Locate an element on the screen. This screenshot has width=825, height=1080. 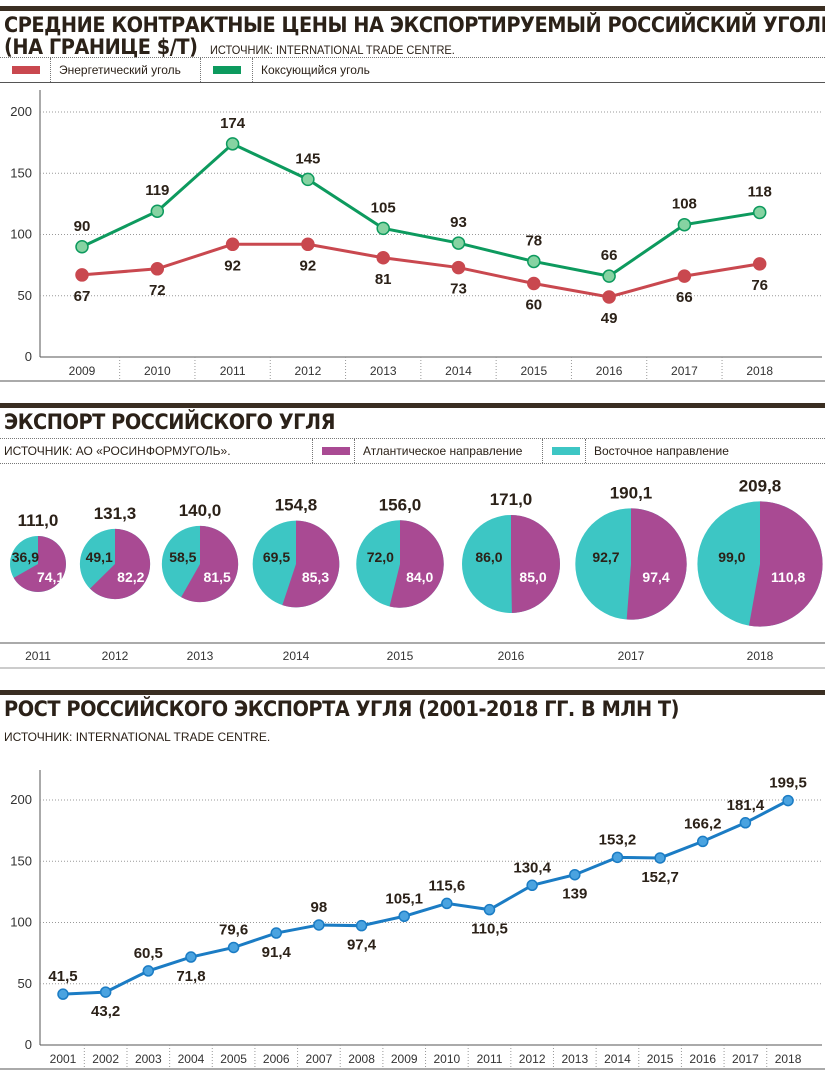
data-label: 181,4 is located at coordinates (746, 805).